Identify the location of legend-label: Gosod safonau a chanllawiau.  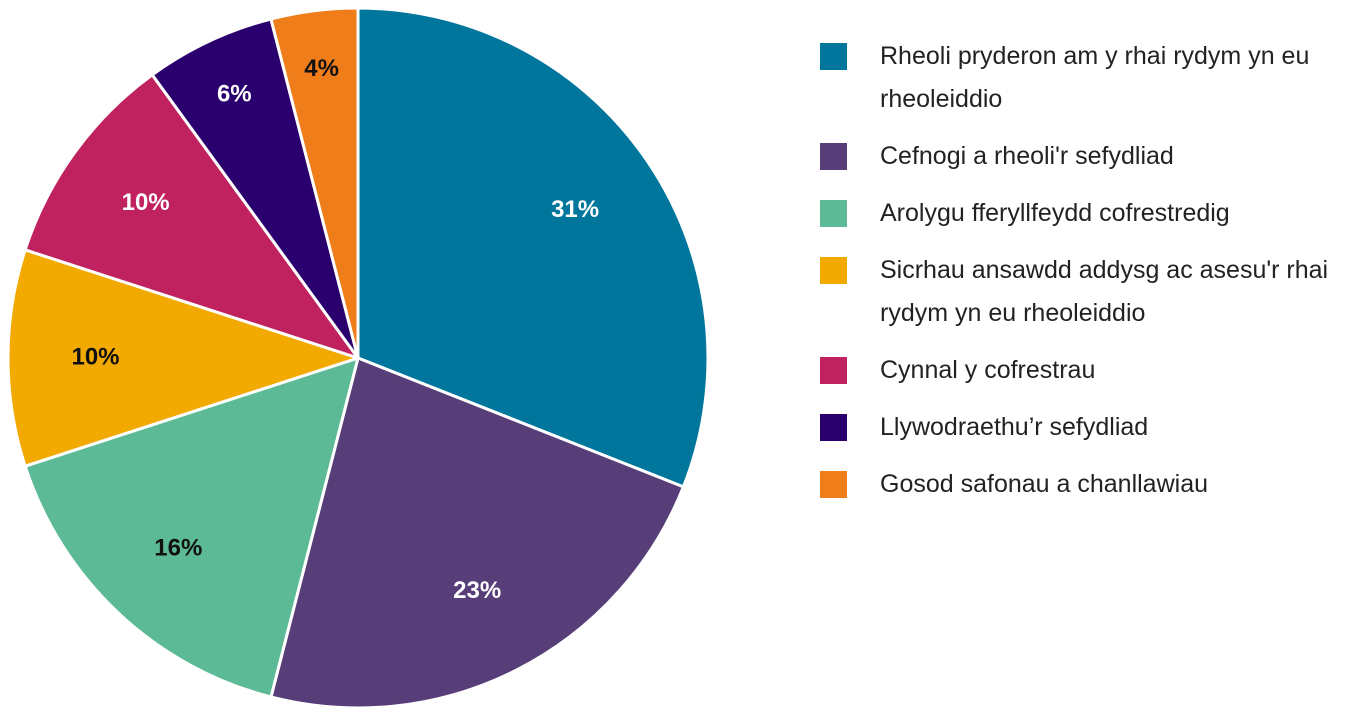
(1044, 484).